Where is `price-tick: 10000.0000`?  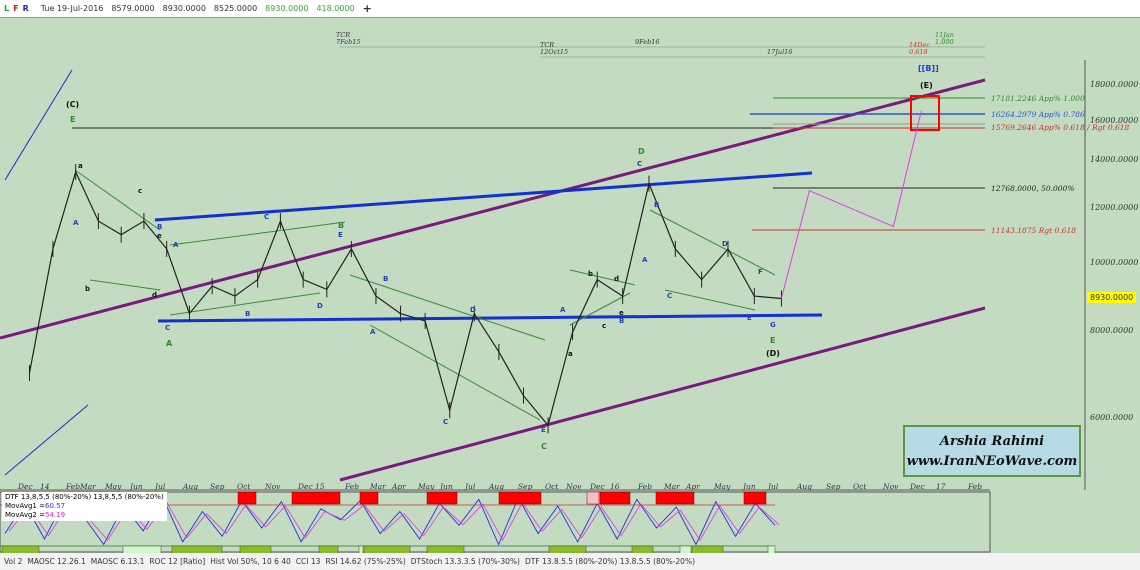
price-tick: 10000.0000 is located at coordinates (1114, 262).